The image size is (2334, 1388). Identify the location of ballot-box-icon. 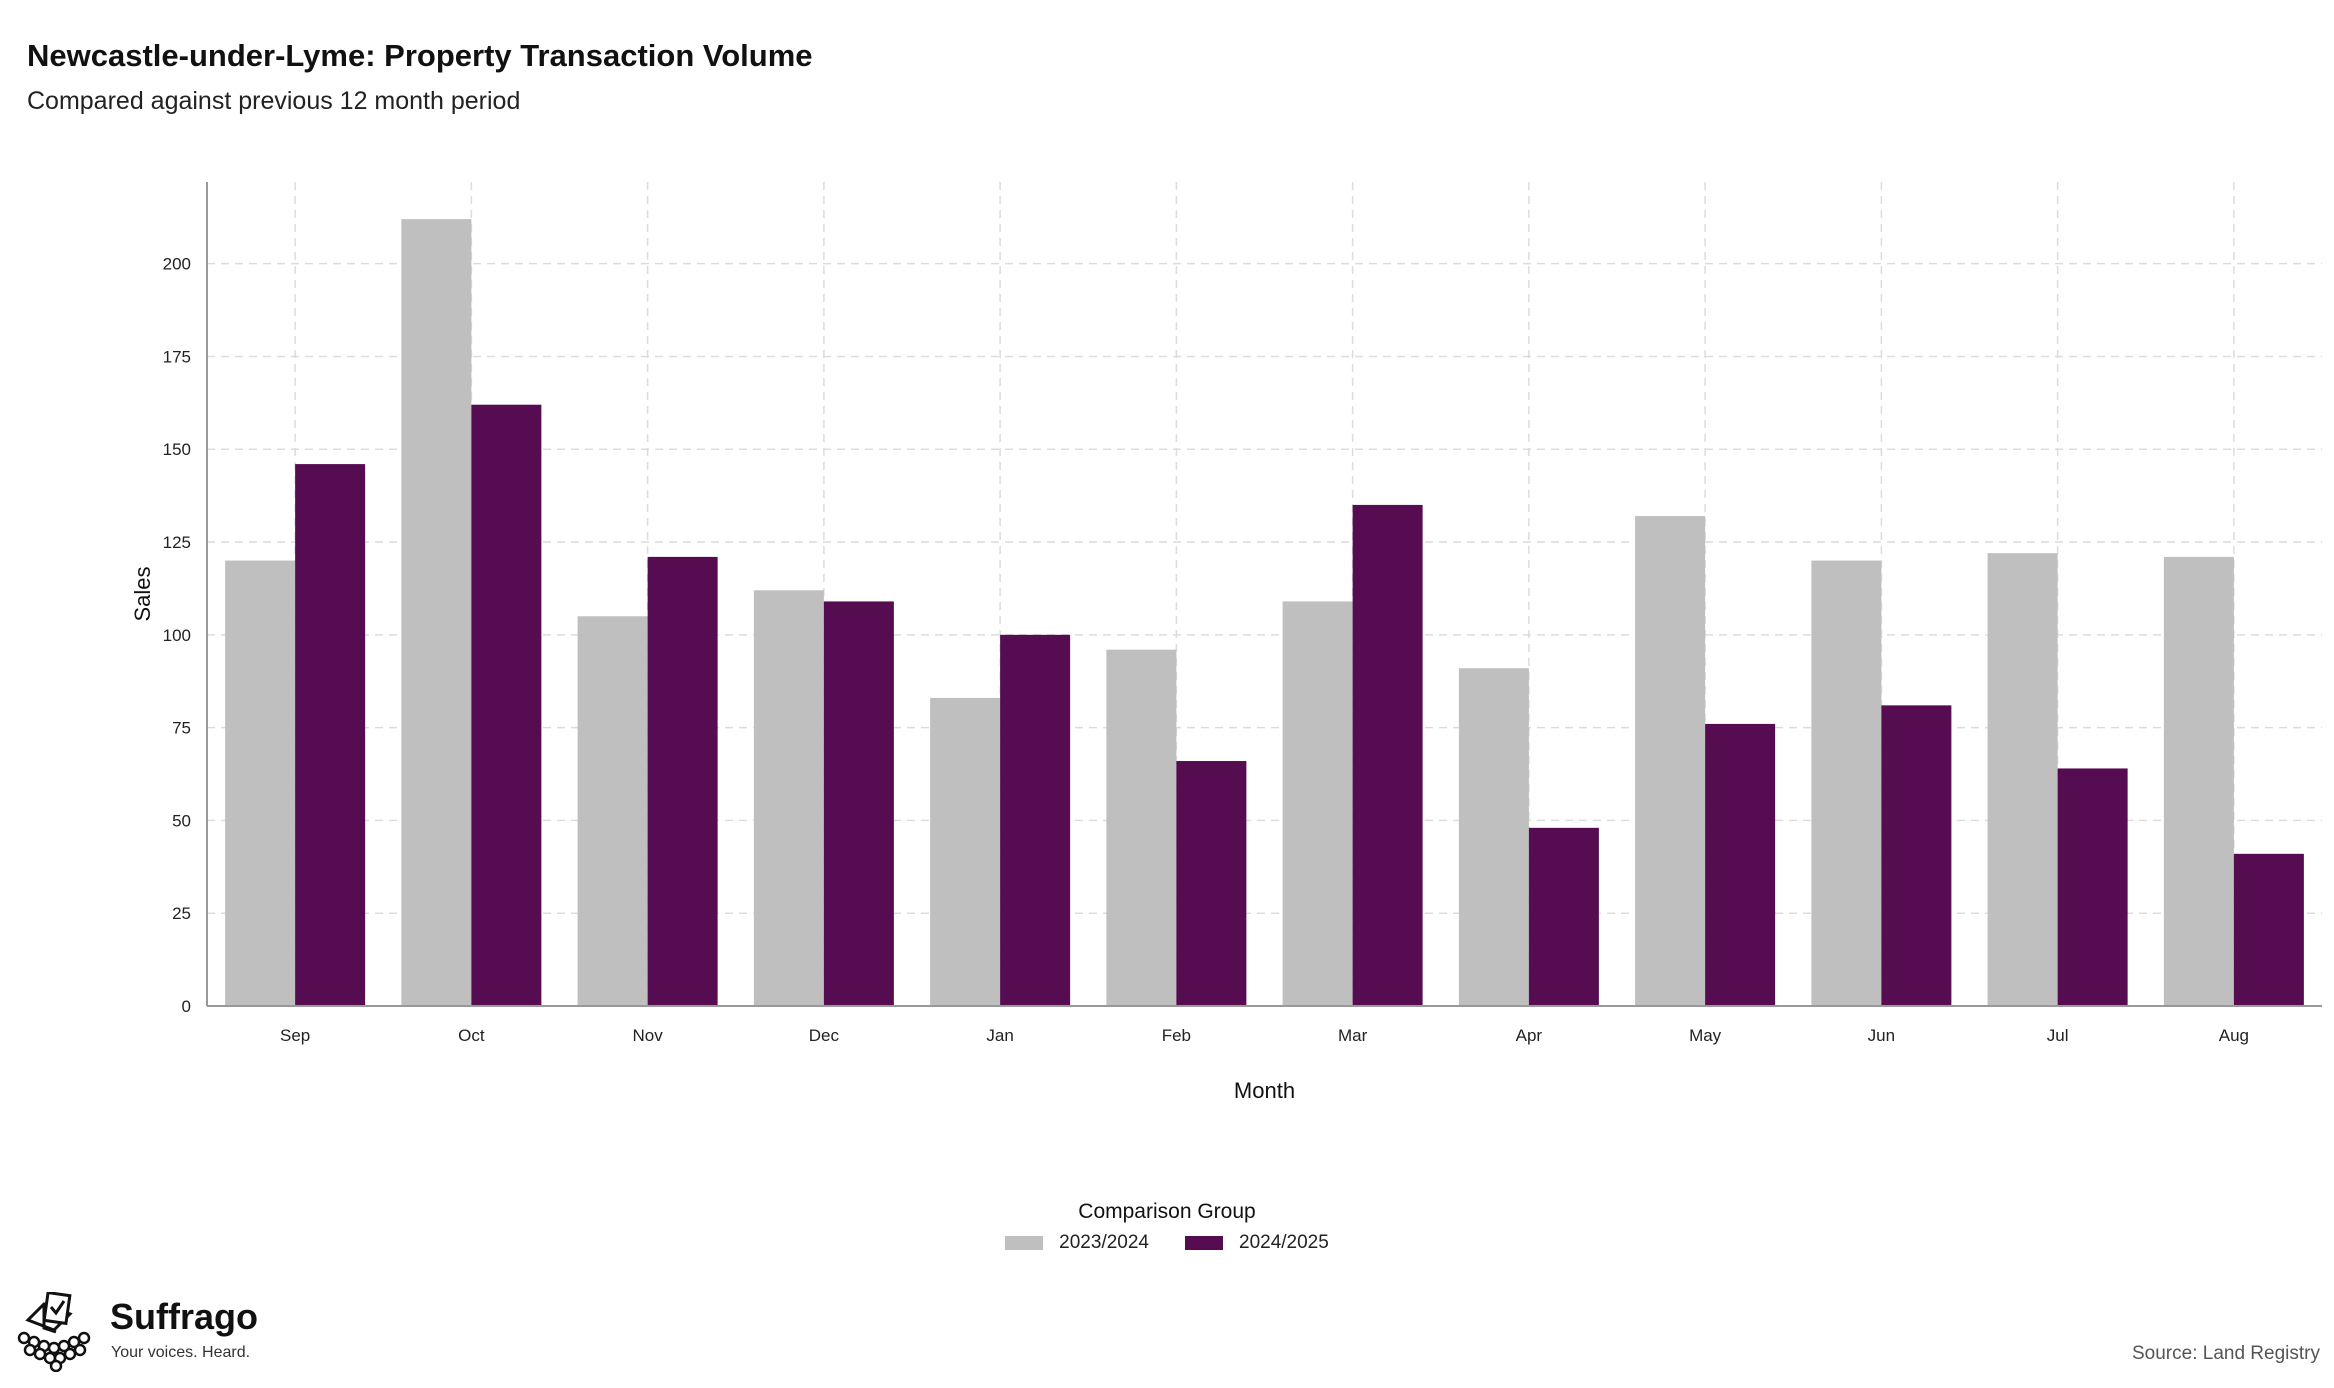
(54, 1331).